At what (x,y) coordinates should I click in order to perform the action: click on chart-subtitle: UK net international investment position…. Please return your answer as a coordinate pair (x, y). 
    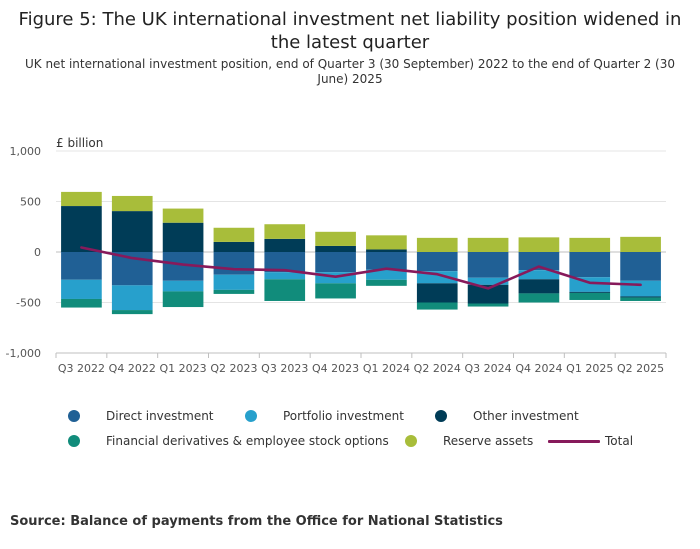
    Looking at the image, I should click on (350, 71).